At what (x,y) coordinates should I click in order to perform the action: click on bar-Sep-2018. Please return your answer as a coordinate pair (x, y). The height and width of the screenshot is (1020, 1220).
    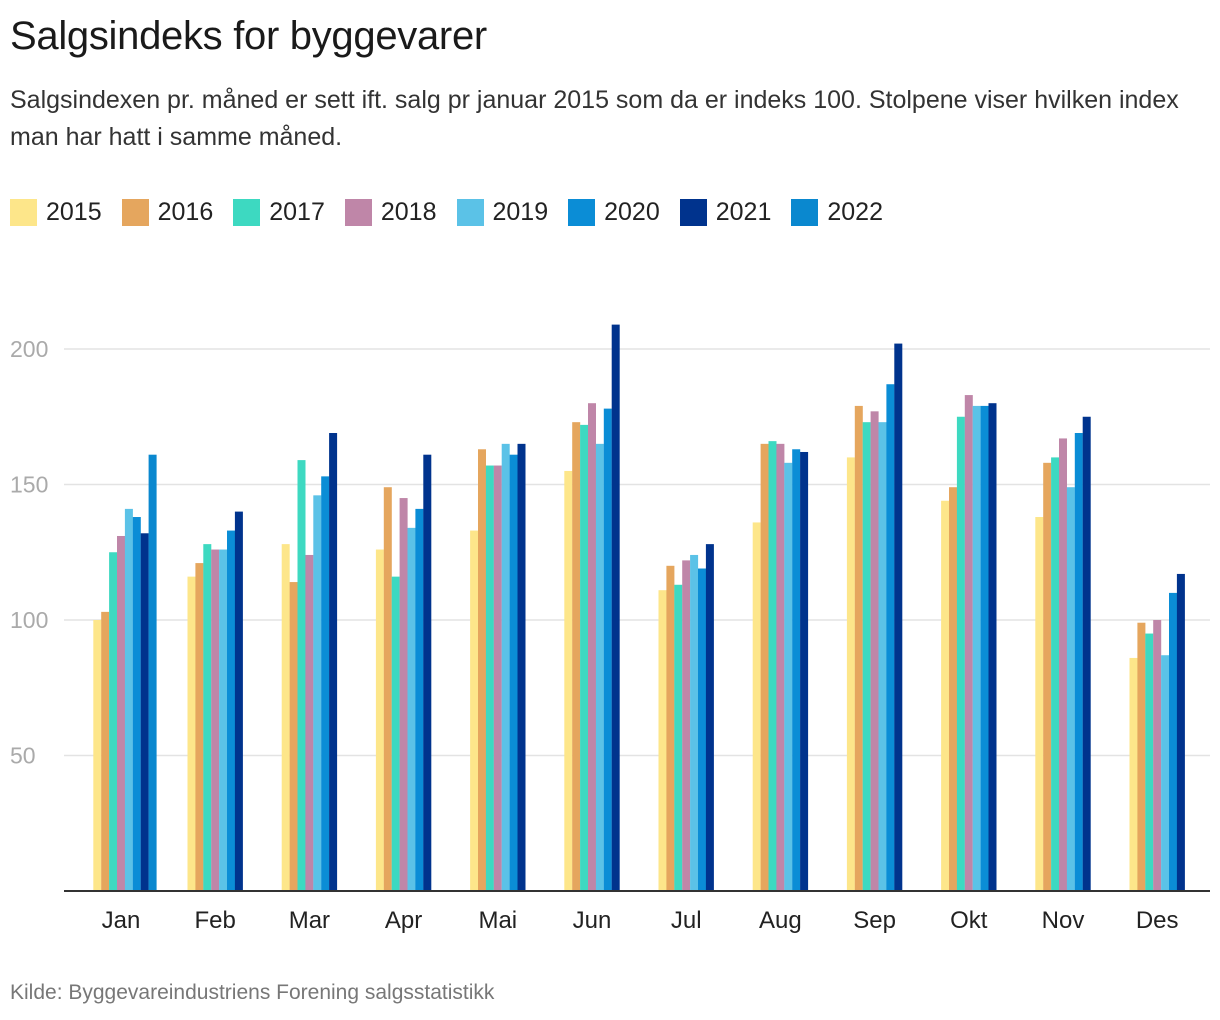
    Looking at the image, I should click on (874, 651).